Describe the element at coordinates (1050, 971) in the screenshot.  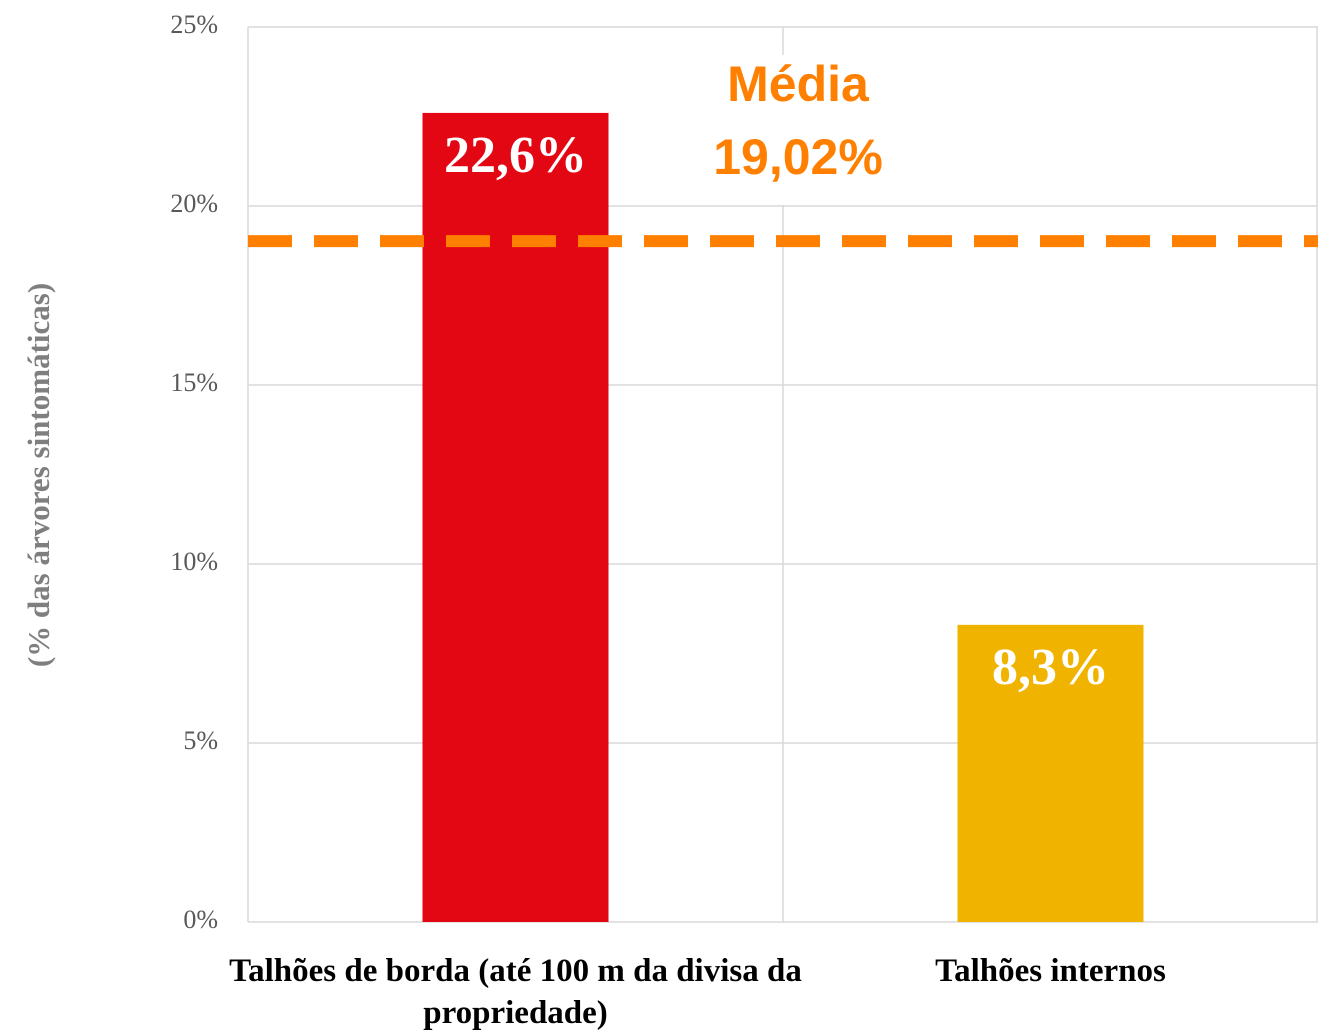
I see `x-tick-label: Talhões internos` at that location.